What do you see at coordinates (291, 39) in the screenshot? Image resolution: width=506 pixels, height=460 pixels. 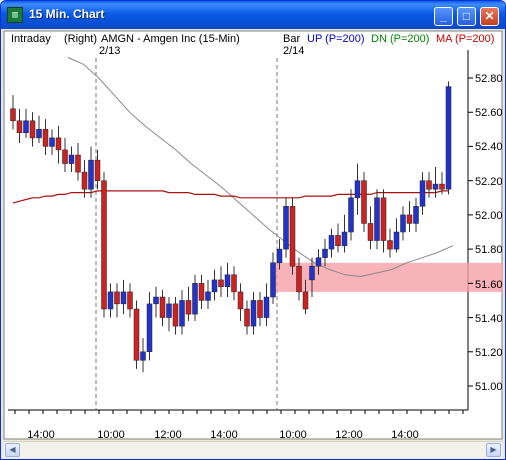 I see `bar-label: Bar` at bounding box center [291, 39].